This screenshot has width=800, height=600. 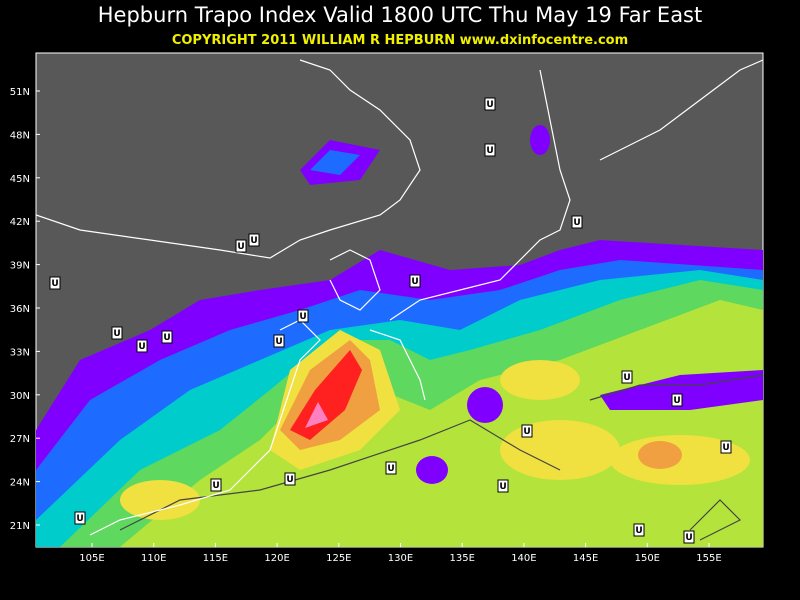 What do you see at coordinates (20, 396) in the screenshot?
I see `lat-label: 30N` at bounding box center [20, 396].